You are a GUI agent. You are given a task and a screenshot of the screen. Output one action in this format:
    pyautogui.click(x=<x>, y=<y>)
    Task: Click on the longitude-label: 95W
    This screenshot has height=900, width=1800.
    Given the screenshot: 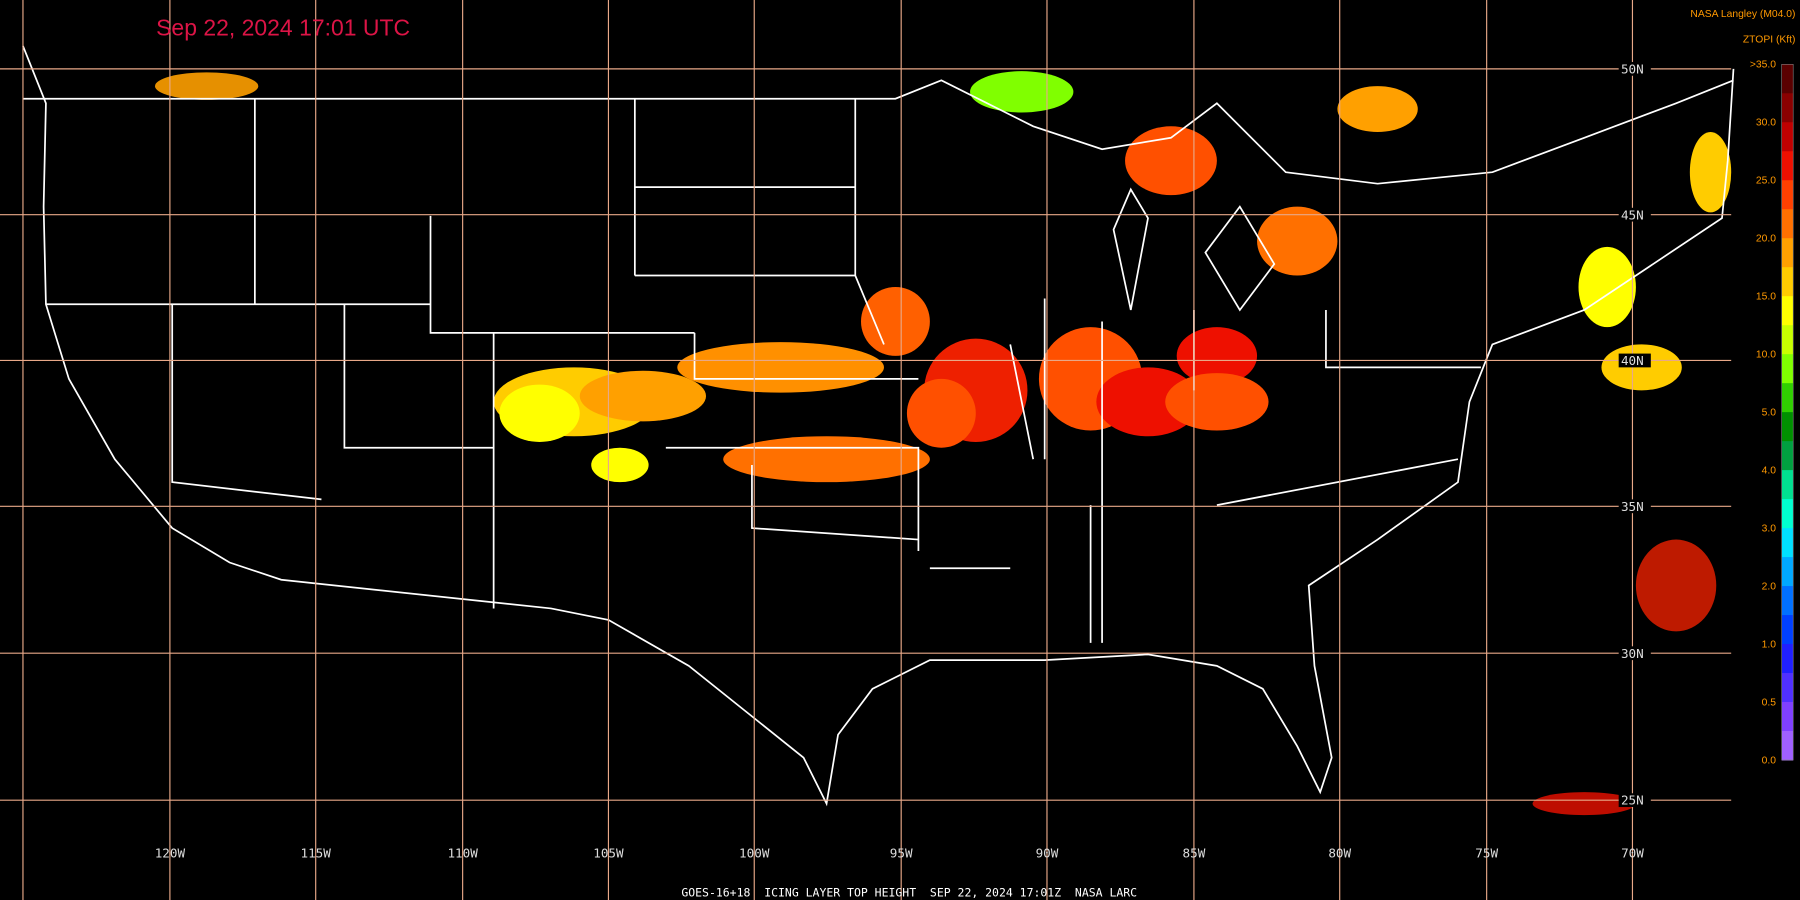 What is the action you would take?
    pyautogui.click(x=901, y=853)
    